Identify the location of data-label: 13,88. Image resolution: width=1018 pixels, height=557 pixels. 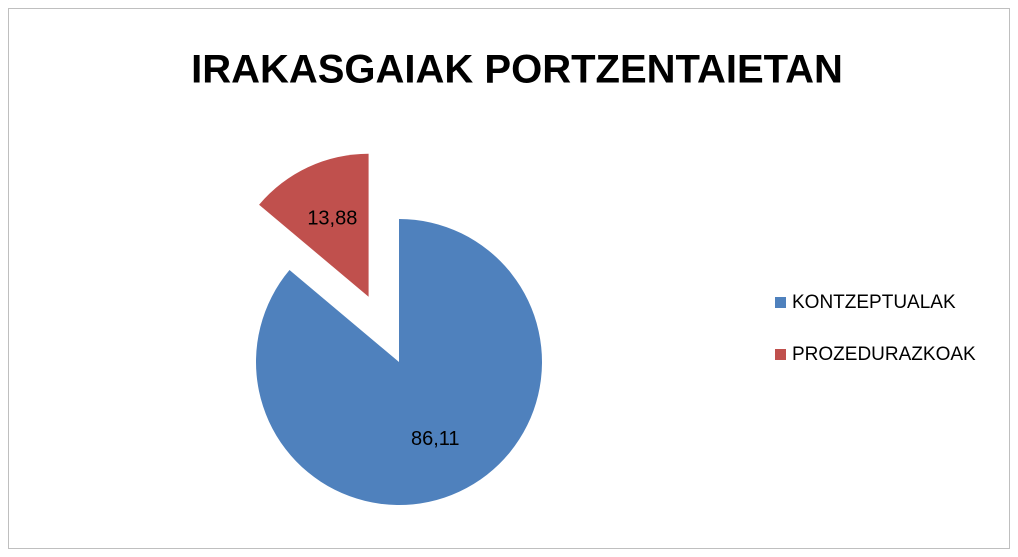
(332, 218).